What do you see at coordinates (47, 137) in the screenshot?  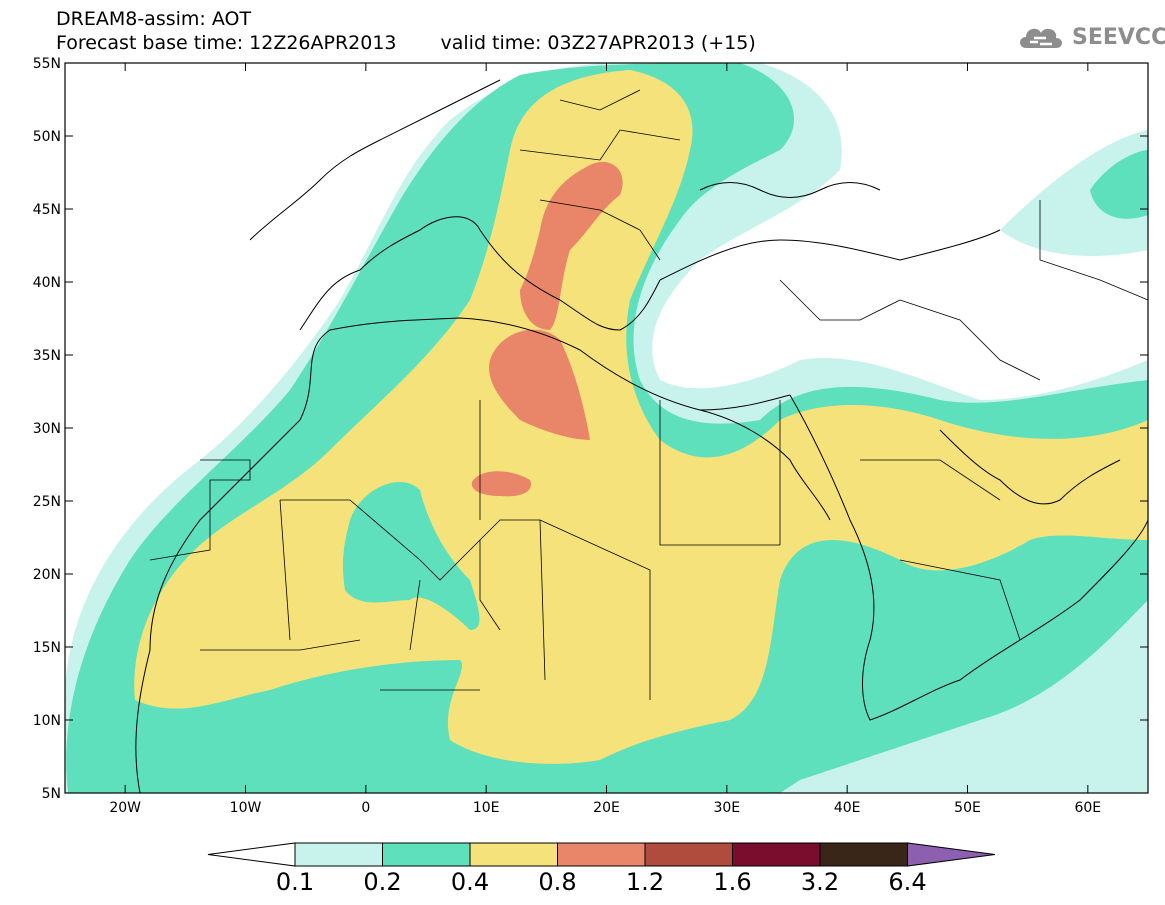 I see `lat-tick-label: 50N` at bounding box center [47, 137].